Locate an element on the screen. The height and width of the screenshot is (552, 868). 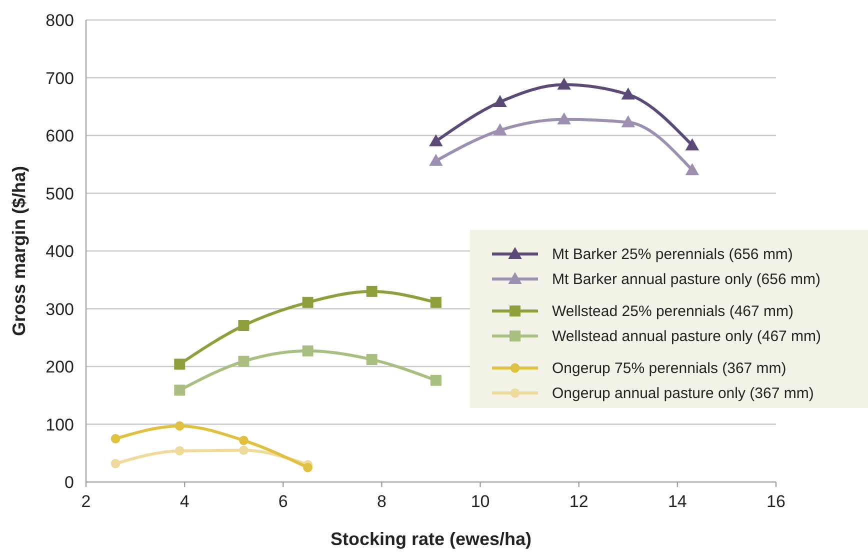
y-axis-title: Gross margin ($/ha) is located at coordinates (19, 251).